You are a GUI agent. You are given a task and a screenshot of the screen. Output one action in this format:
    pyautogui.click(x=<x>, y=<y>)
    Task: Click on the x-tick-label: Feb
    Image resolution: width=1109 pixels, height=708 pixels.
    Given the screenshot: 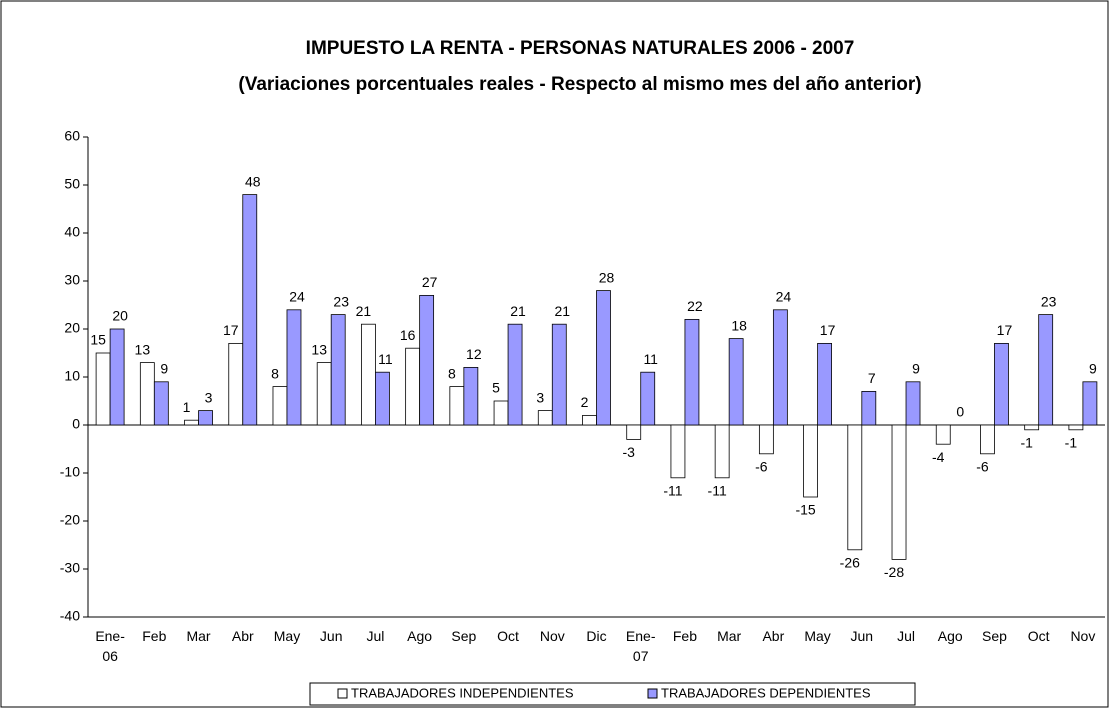 What is the action you would take?
    pyautogui.click(x=154, y=636)
    